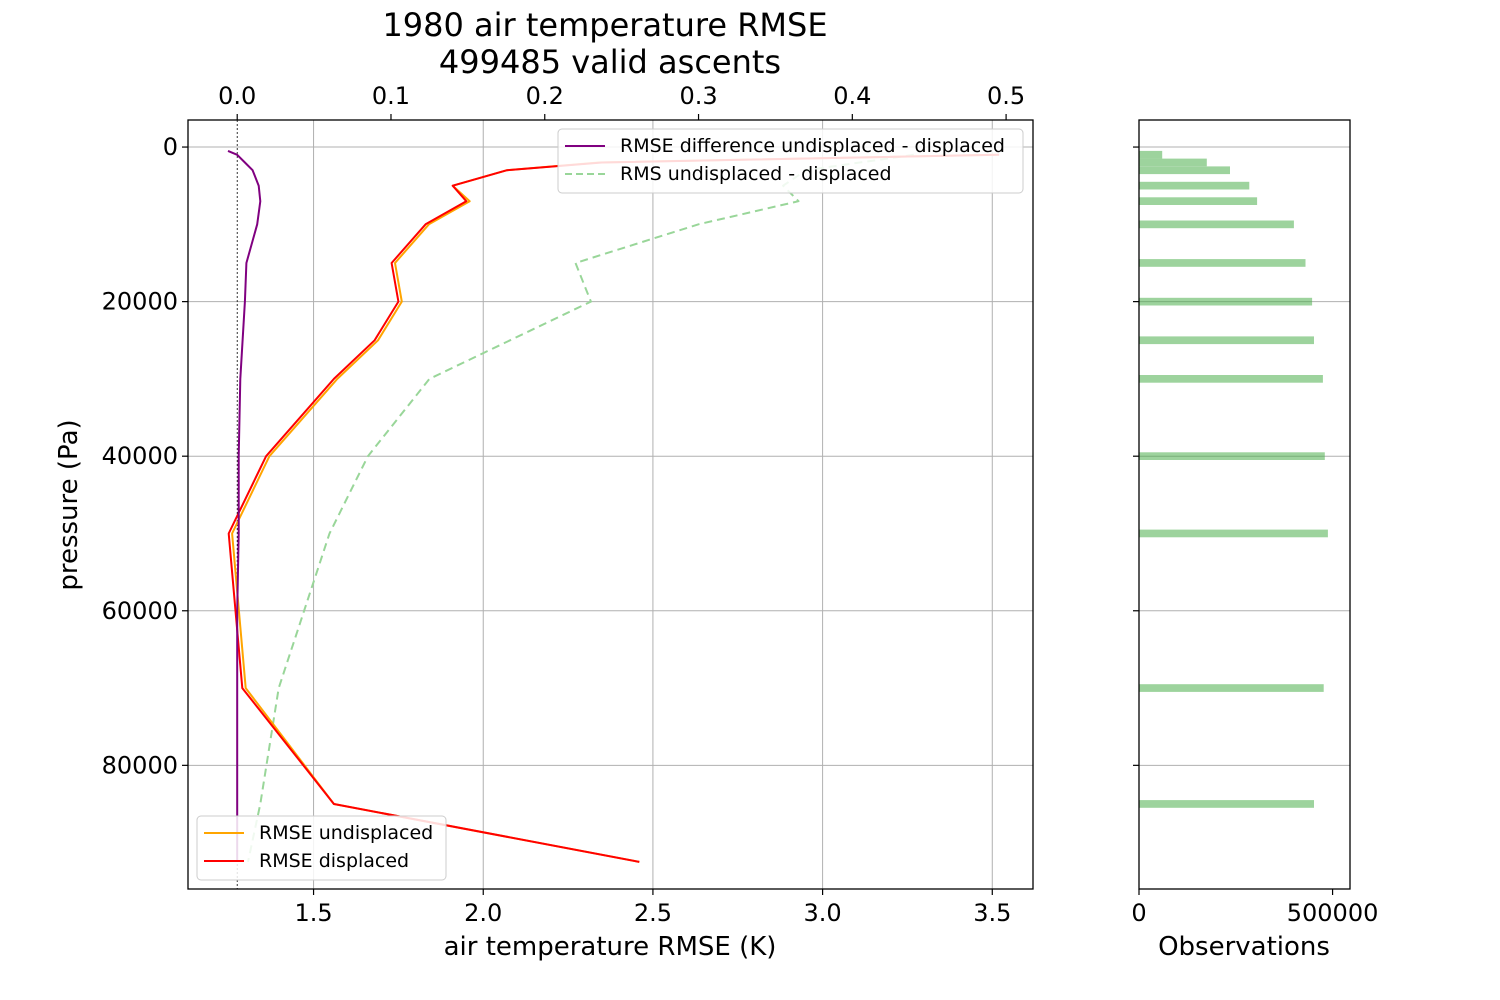 The height and width of the screenshot is (1000, 1500). I want to click on hist-bar-2000, so click(1173, 162).